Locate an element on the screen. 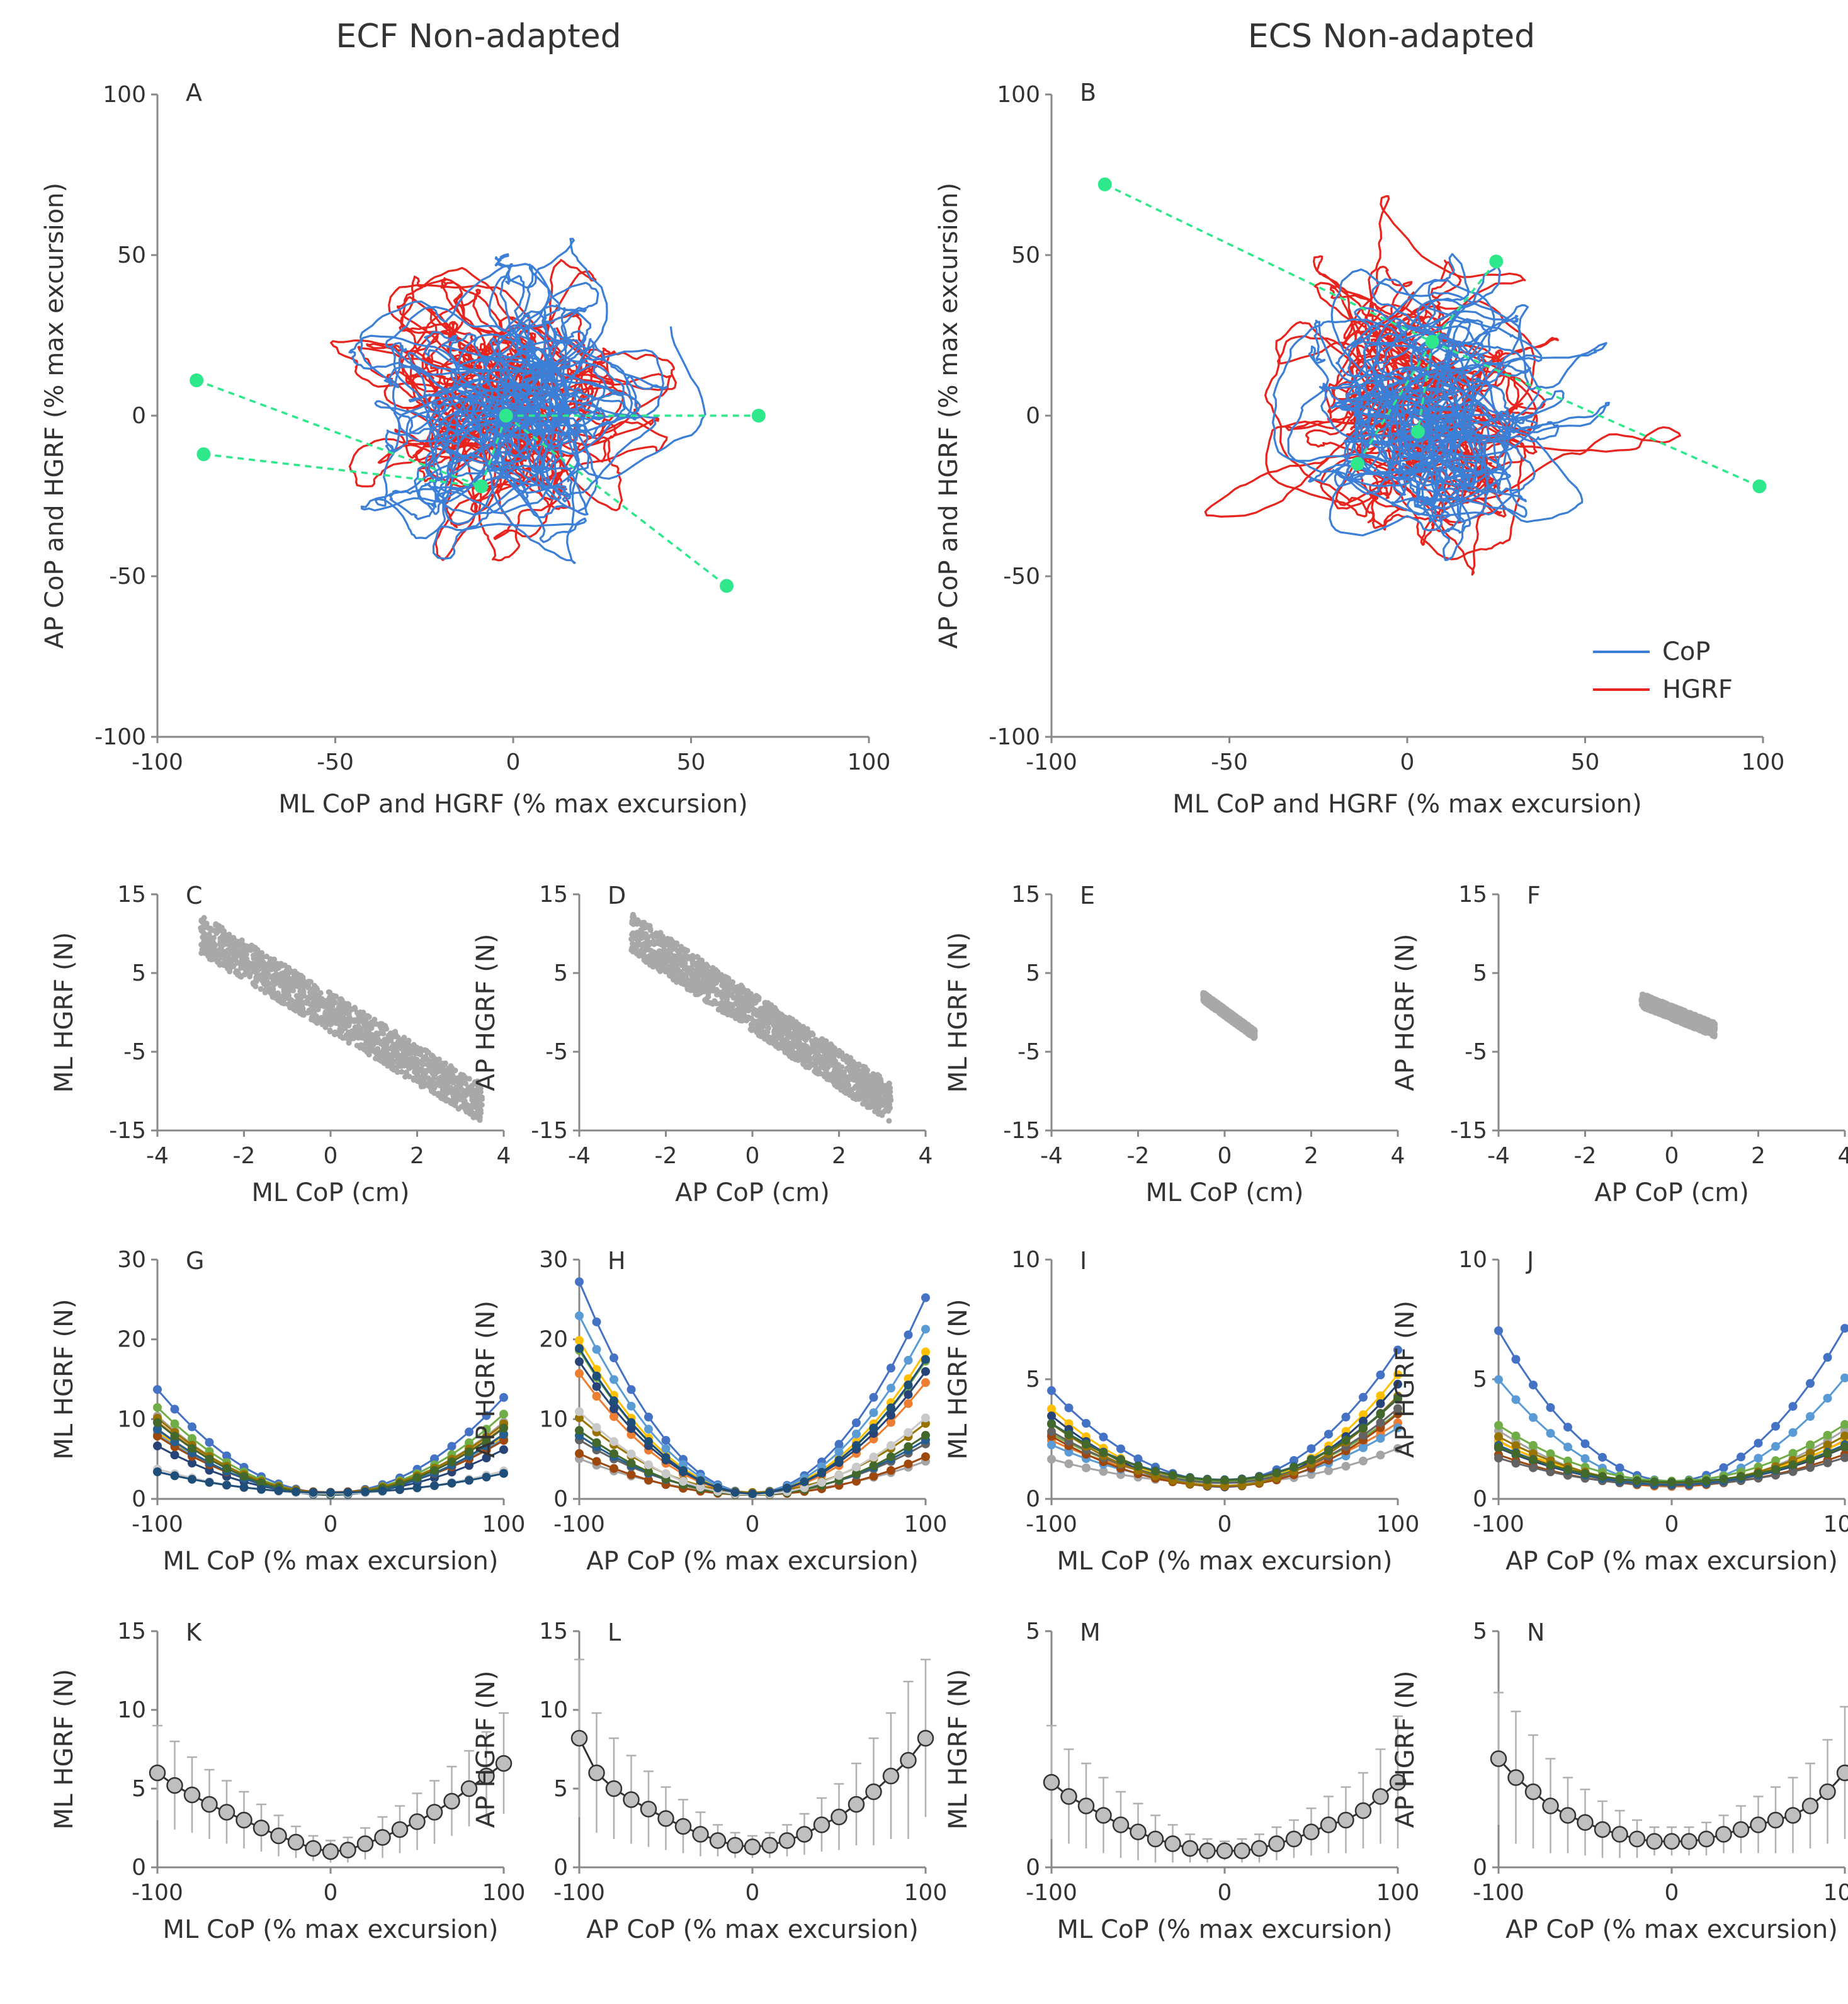 This screenshot has width=1848, height=2004. panel-letter: A is located at coordinates (194, 92).